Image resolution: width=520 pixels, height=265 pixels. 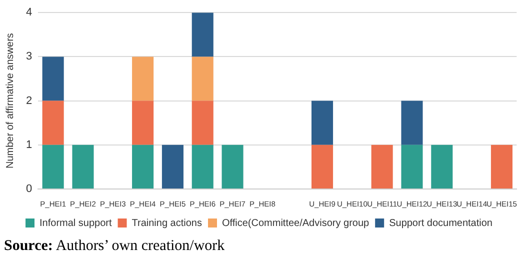 What do you see at coordinates (296, 223) in the screenshot?
I see `legend-label: Office(Committee/Advisory group` at bounding box center [296, 223].